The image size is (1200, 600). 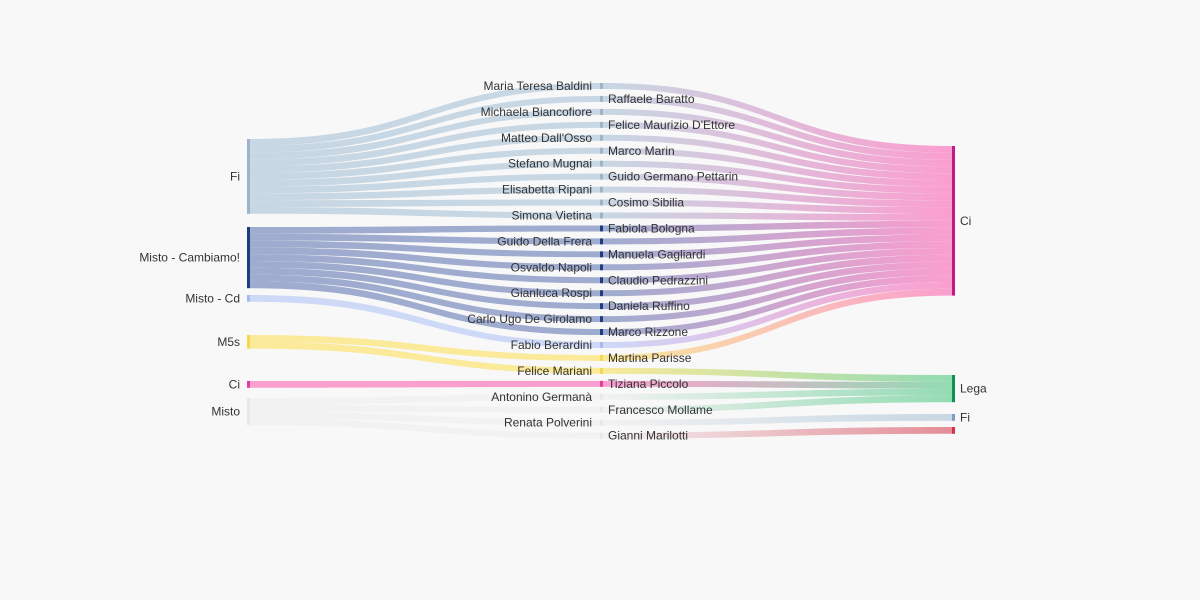 I want to click on node-person-maria-teresa-baldini, so click(x=601, y=86).